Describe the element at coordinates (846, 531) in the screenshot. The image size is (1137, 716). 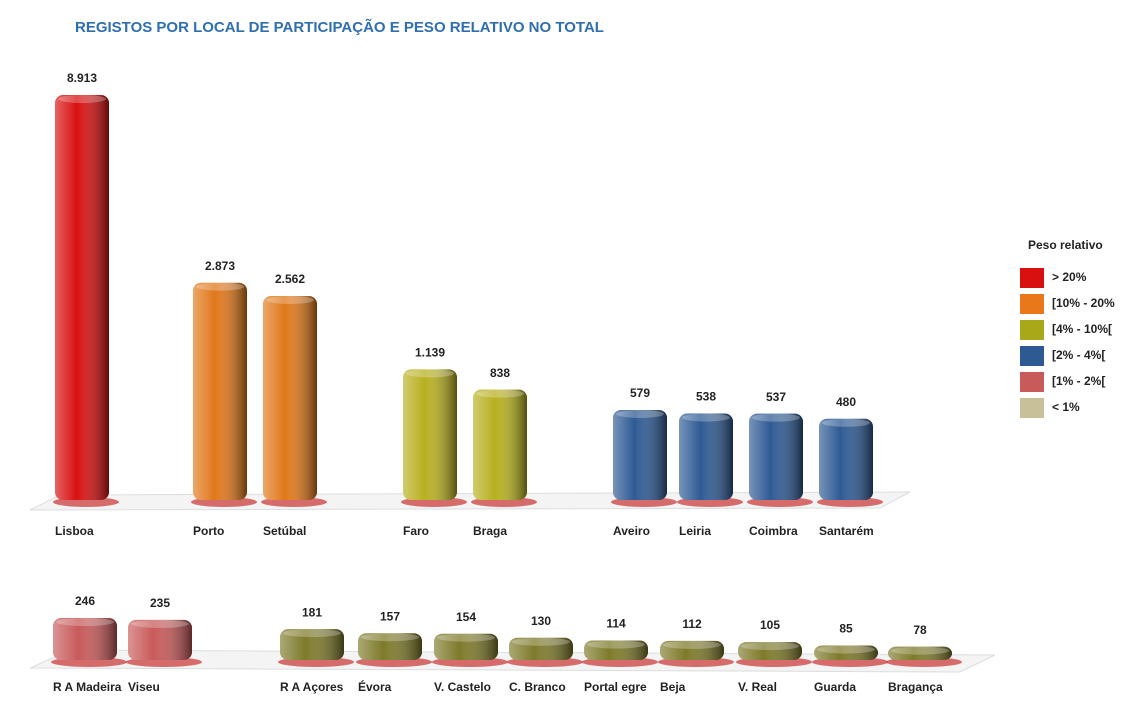
I see `x-tick-label: Santarém` at that location.